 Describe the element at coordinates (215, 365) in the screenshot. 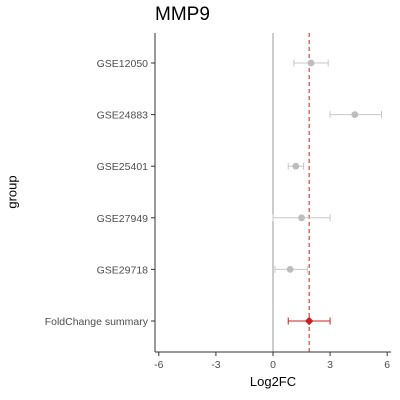

I see `x-tick-label: -3` at that location.